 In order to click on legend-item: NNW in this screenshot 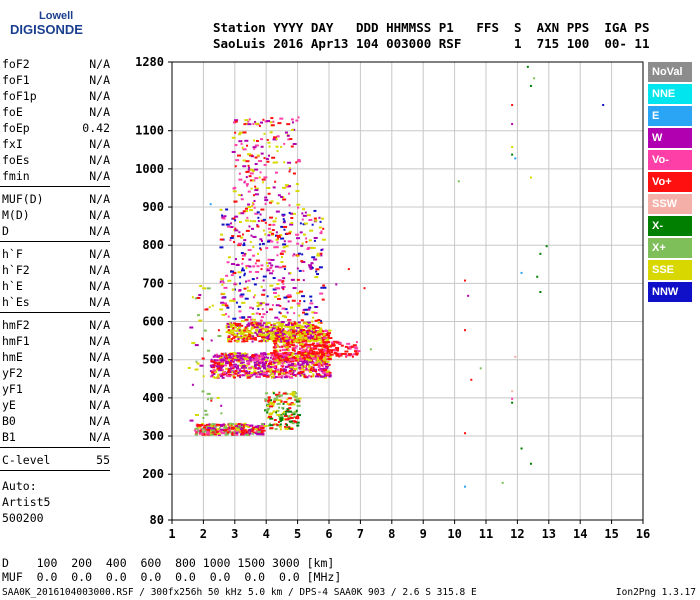, I will do `click(670, 292)`.